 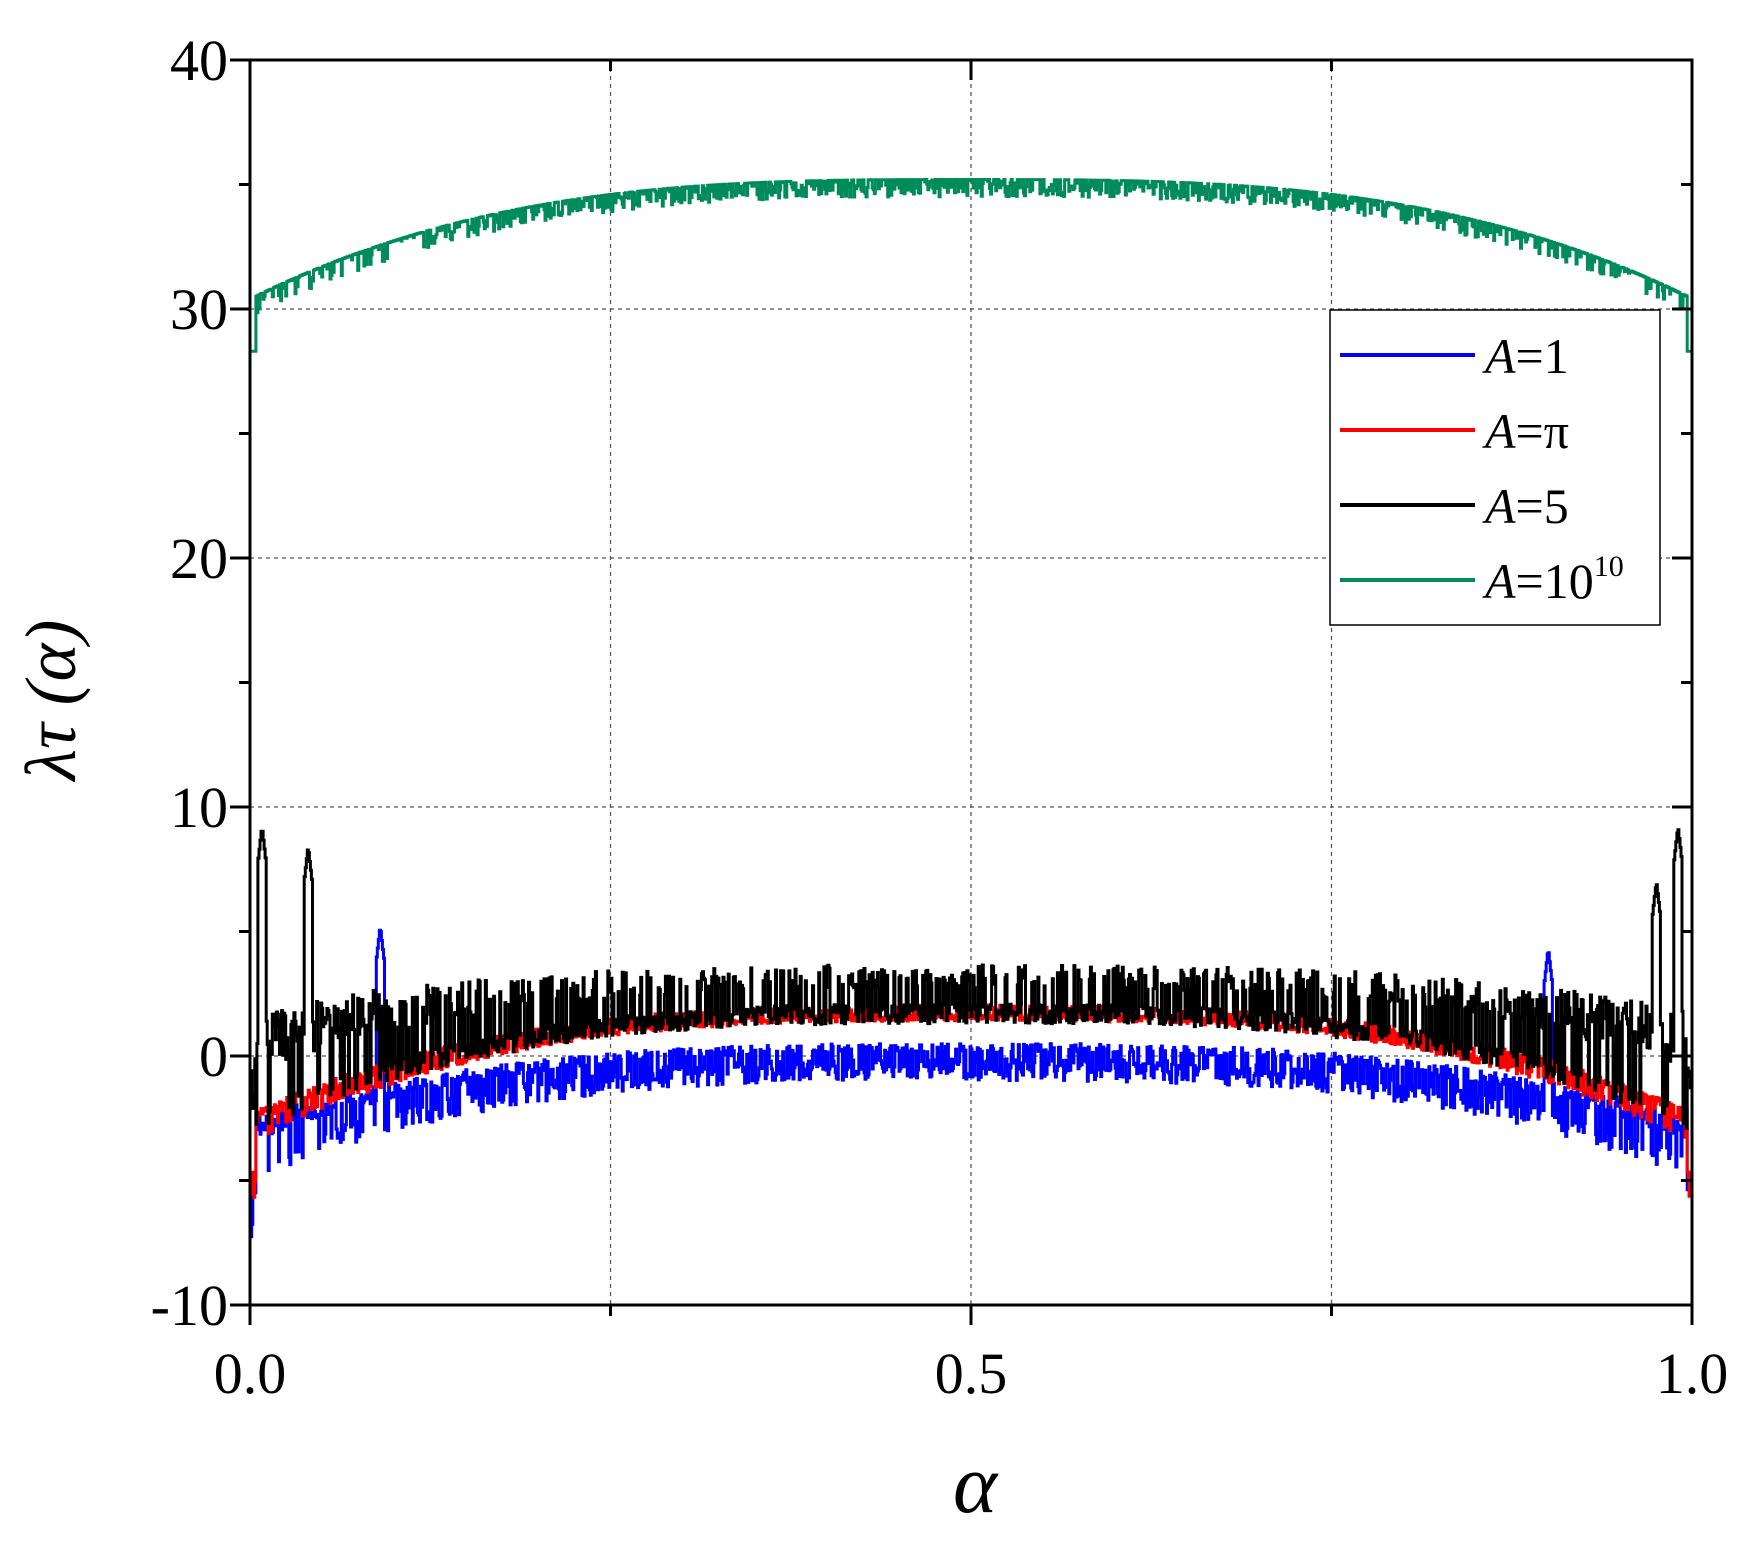 I want to click on legend-box, so click(x=1495, y=467).